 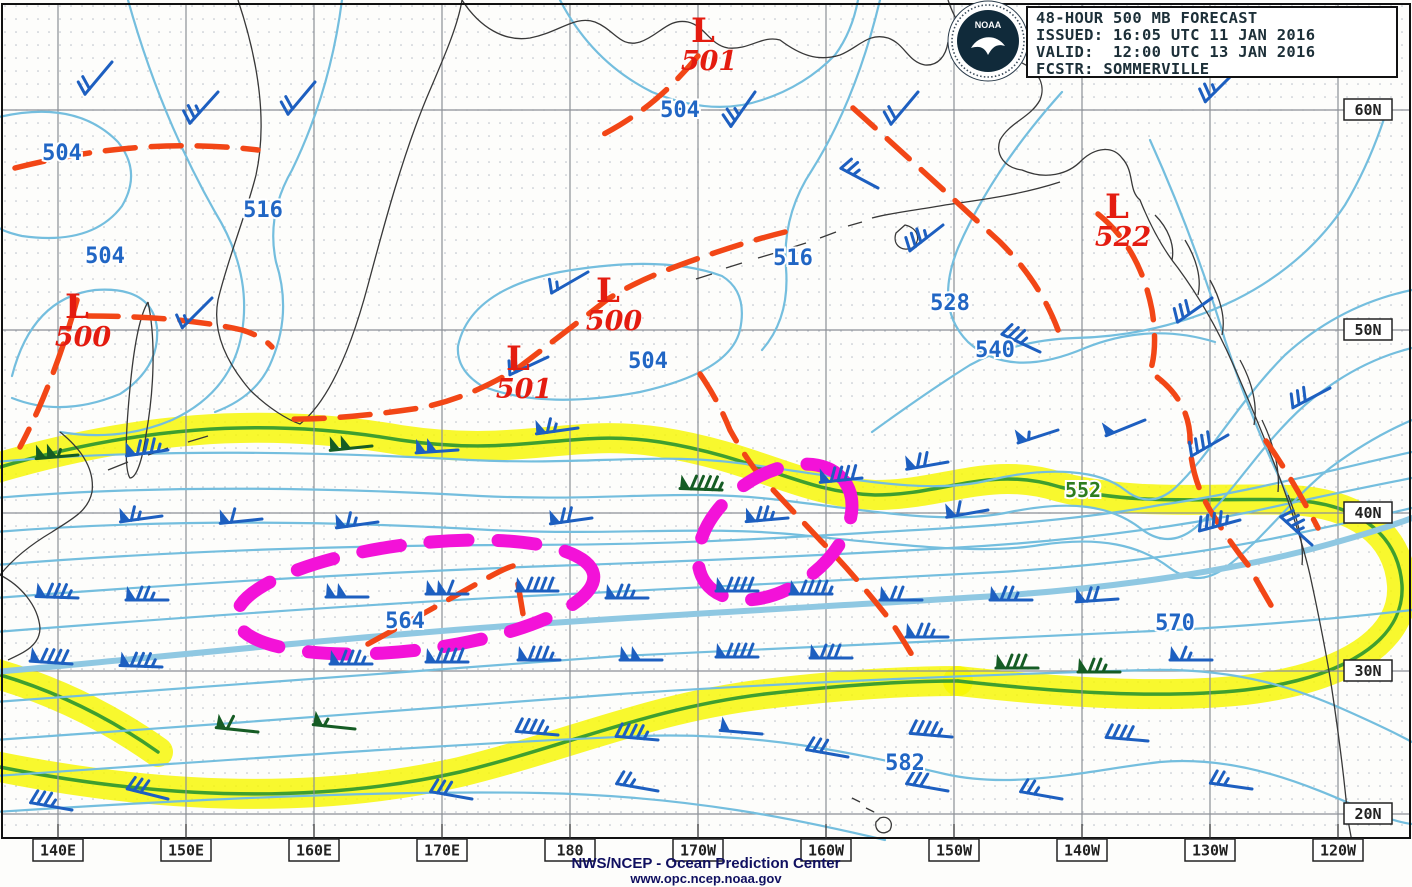 What do you see at coordinates (995, 350) in the screenshot?
I see `height-contour-label: 540` at bounding box center [995, 350].